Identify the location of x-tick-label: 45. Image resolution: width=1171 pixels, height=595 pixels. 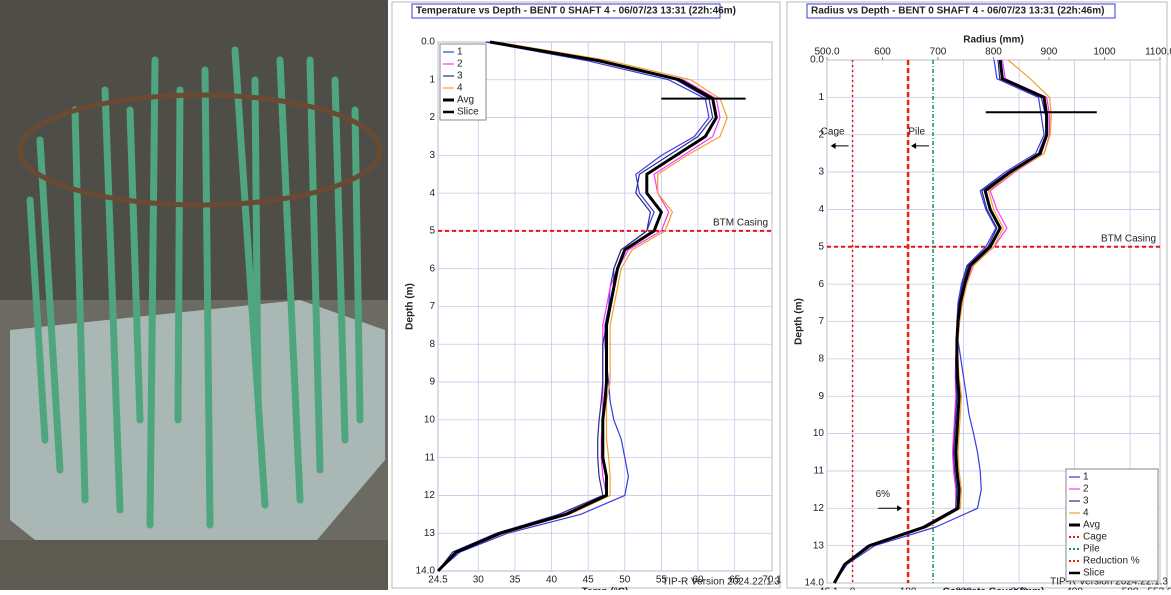
(589, 580).